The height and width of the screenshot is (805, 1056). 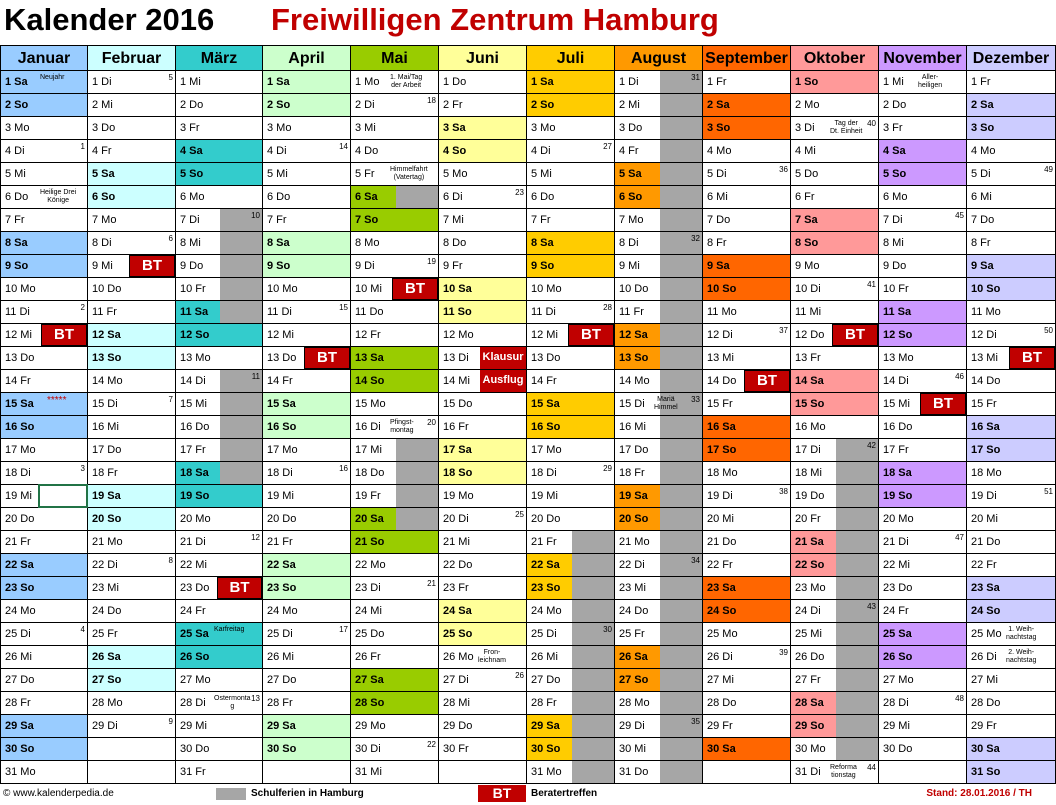 What do you see at coordinates (923, 220) in the screenshot?
I see `day-cell: 7 Di 45` at bounding box center [923, 220].